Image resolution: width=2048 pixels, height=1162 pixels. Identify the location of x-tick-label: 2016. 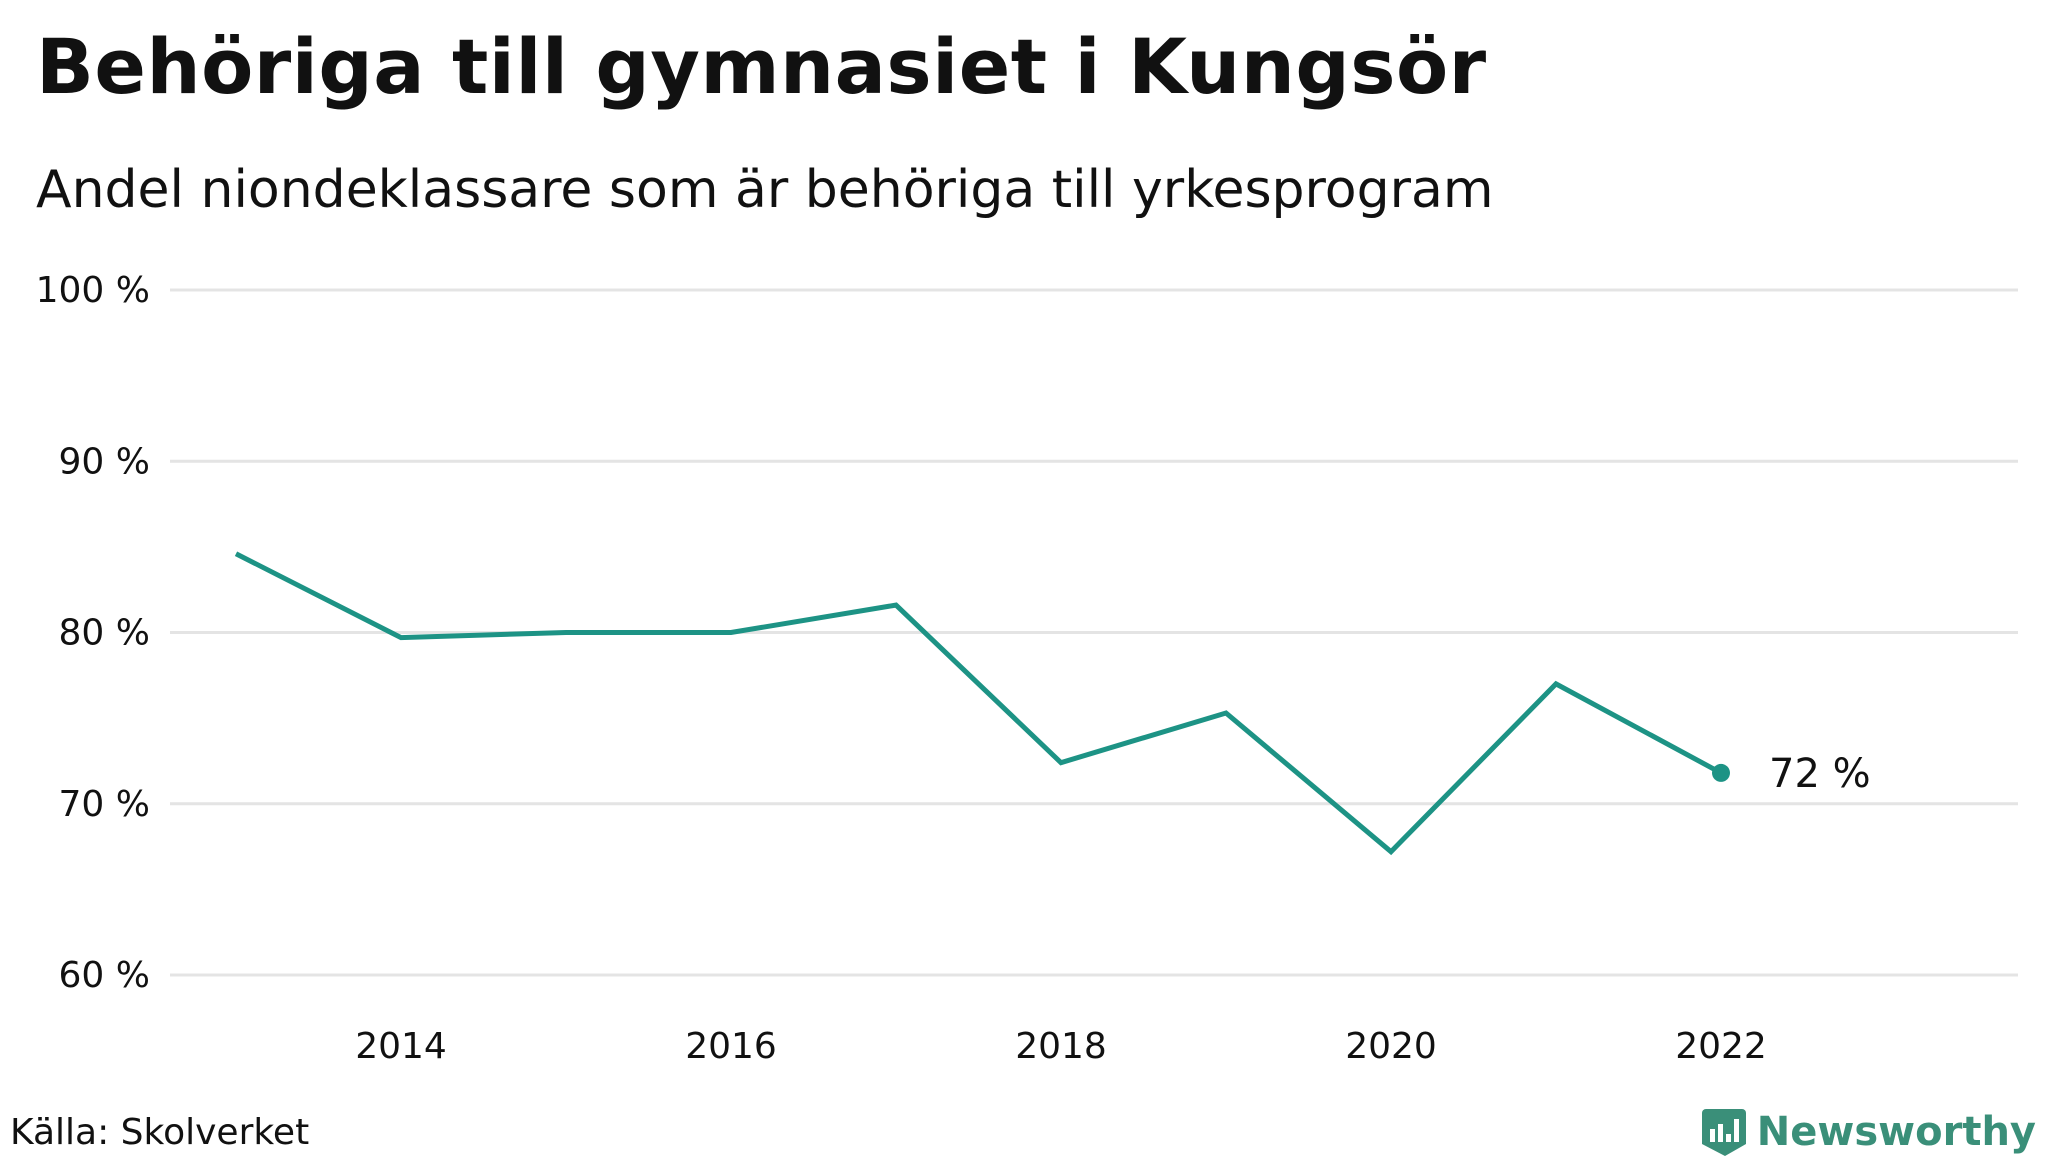
(731, 1046).